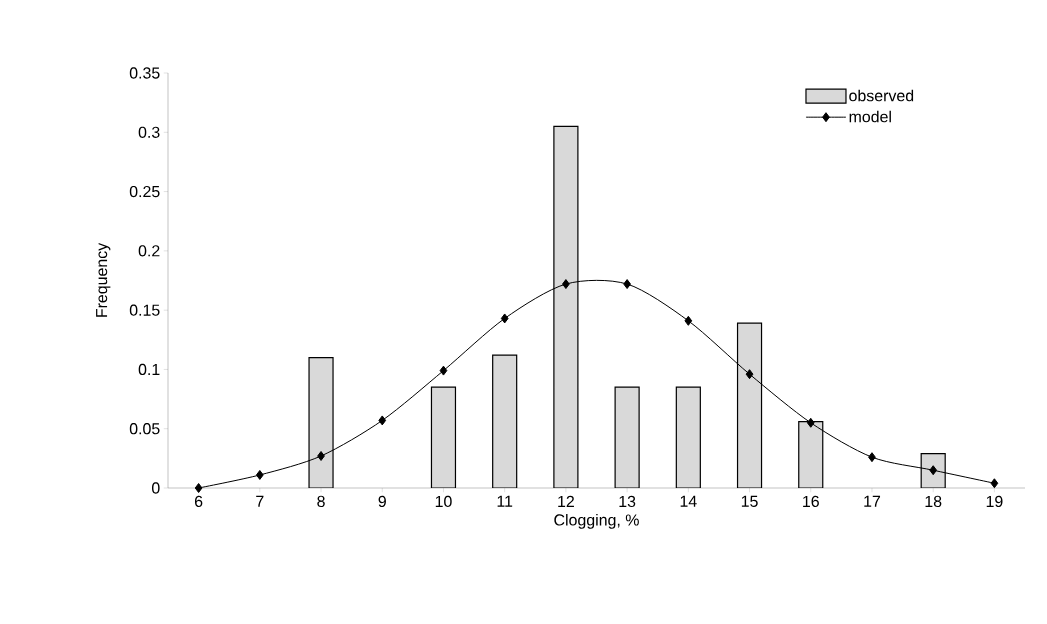 The image size is (1047, 624). Describe the element at coordinates (688, 501) in the screenshot. I see `x-tick-label: 14` at that location.